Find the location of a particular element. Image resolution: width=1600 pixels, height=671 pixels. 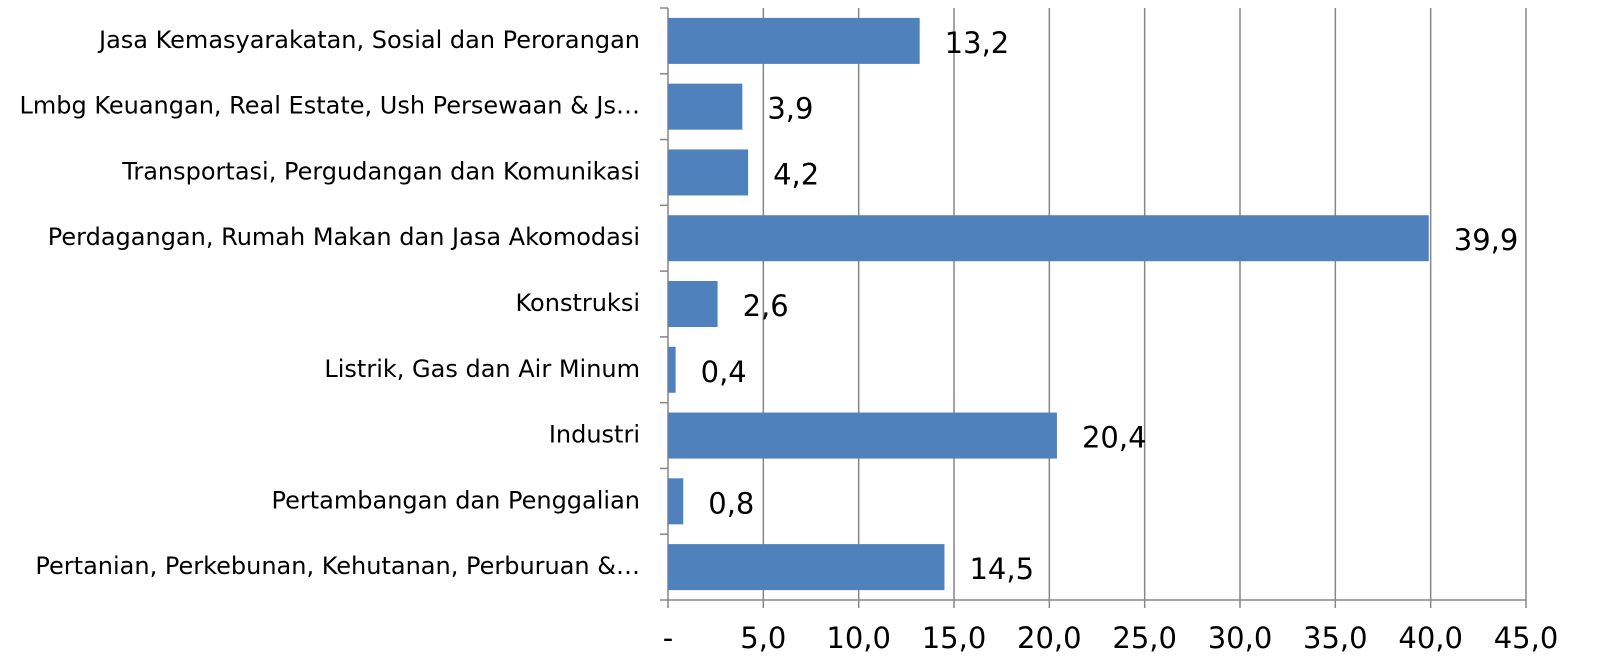

value-label: 13,2 is located at coordinates (977, 43).